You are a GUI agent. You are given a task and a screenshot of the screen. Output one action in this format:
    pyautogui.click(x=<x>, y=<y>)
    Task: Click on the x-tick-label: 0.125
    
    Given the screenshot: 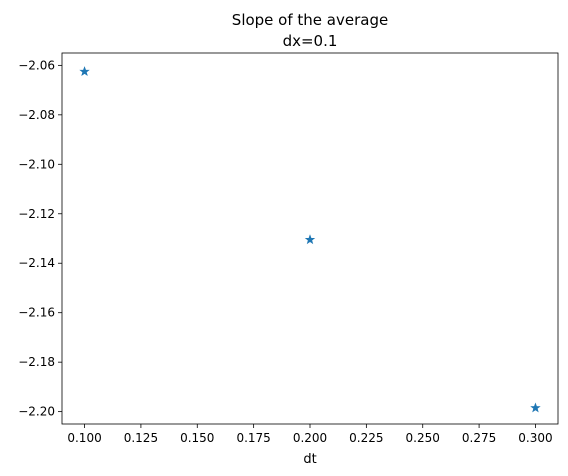 What is the action you would take?
    pyautogui.click(x=141, y=438)
    